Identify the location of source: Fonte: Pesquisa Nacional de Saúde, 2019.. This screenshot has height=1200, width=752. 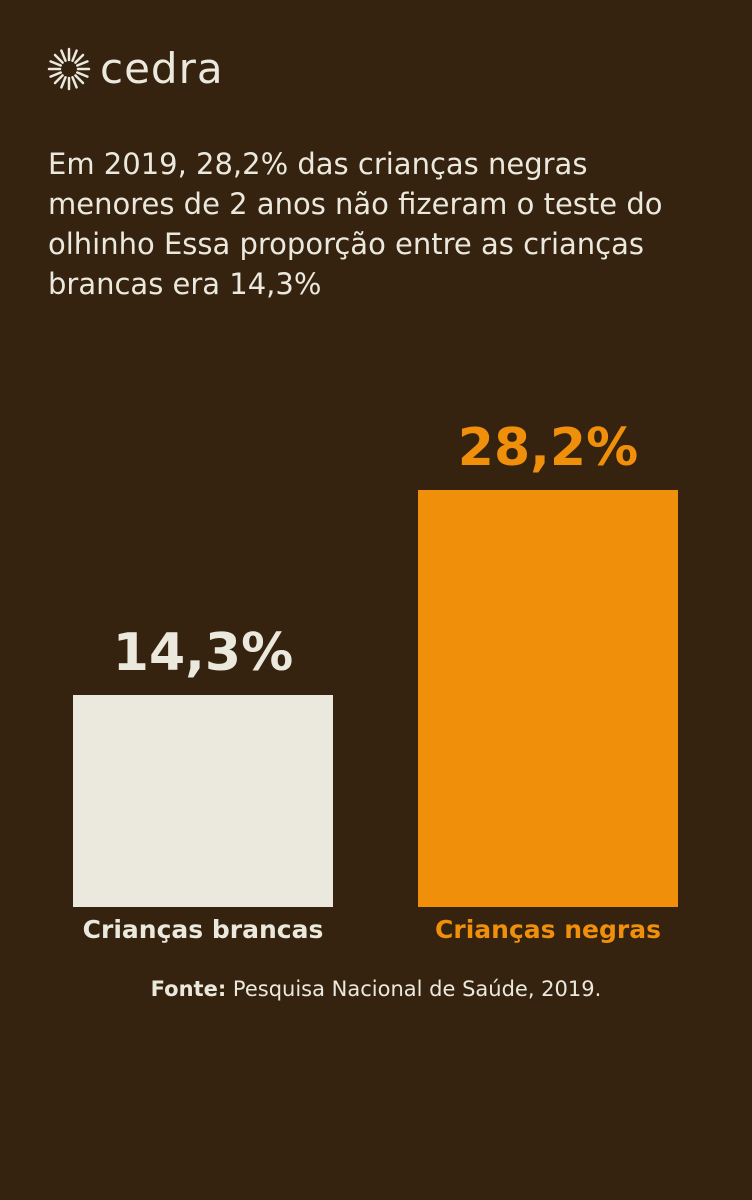
(376, 989).